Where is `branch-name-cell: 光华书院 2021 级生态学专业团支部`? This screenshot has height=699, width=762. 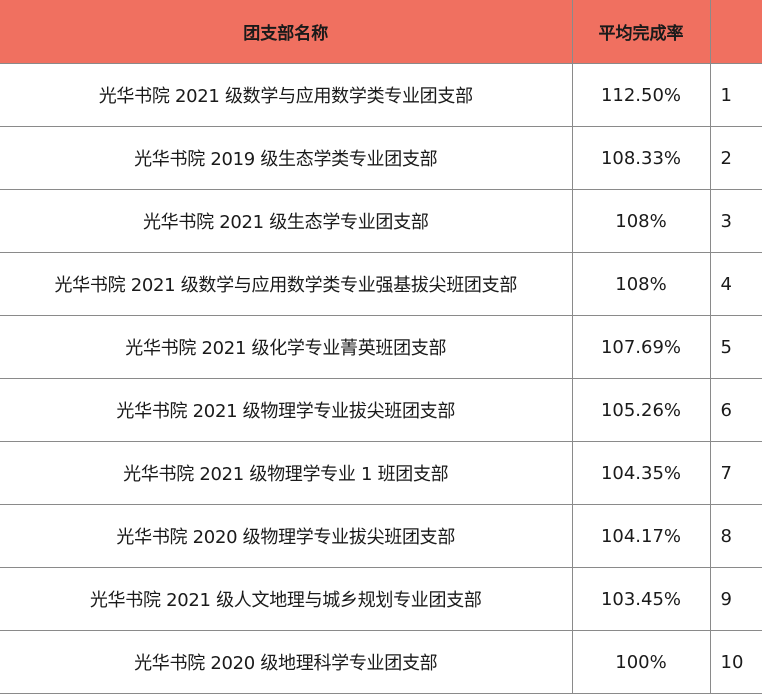
branch-name-cell: 光华书院 2021 级生态学专业团支部 is located at coordinates (286, 221).